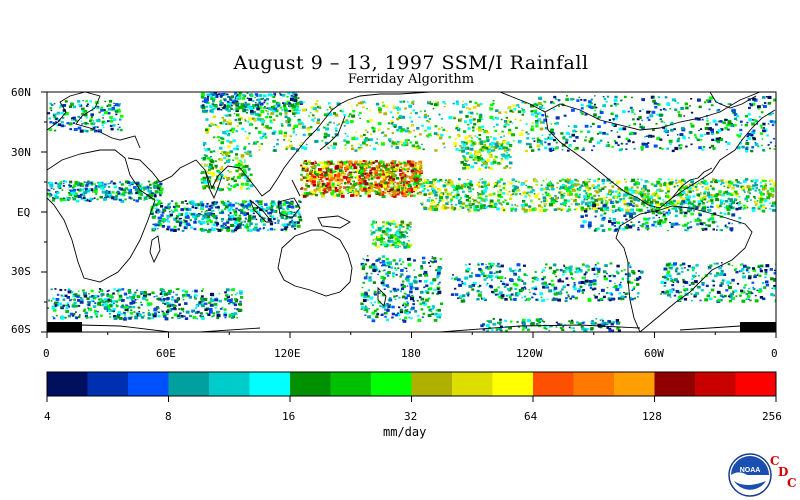 This screenshot has width=800, height=500. Describe the element at coordinates (213, 184) in the screenshot. I see `coastline-india` at that location.